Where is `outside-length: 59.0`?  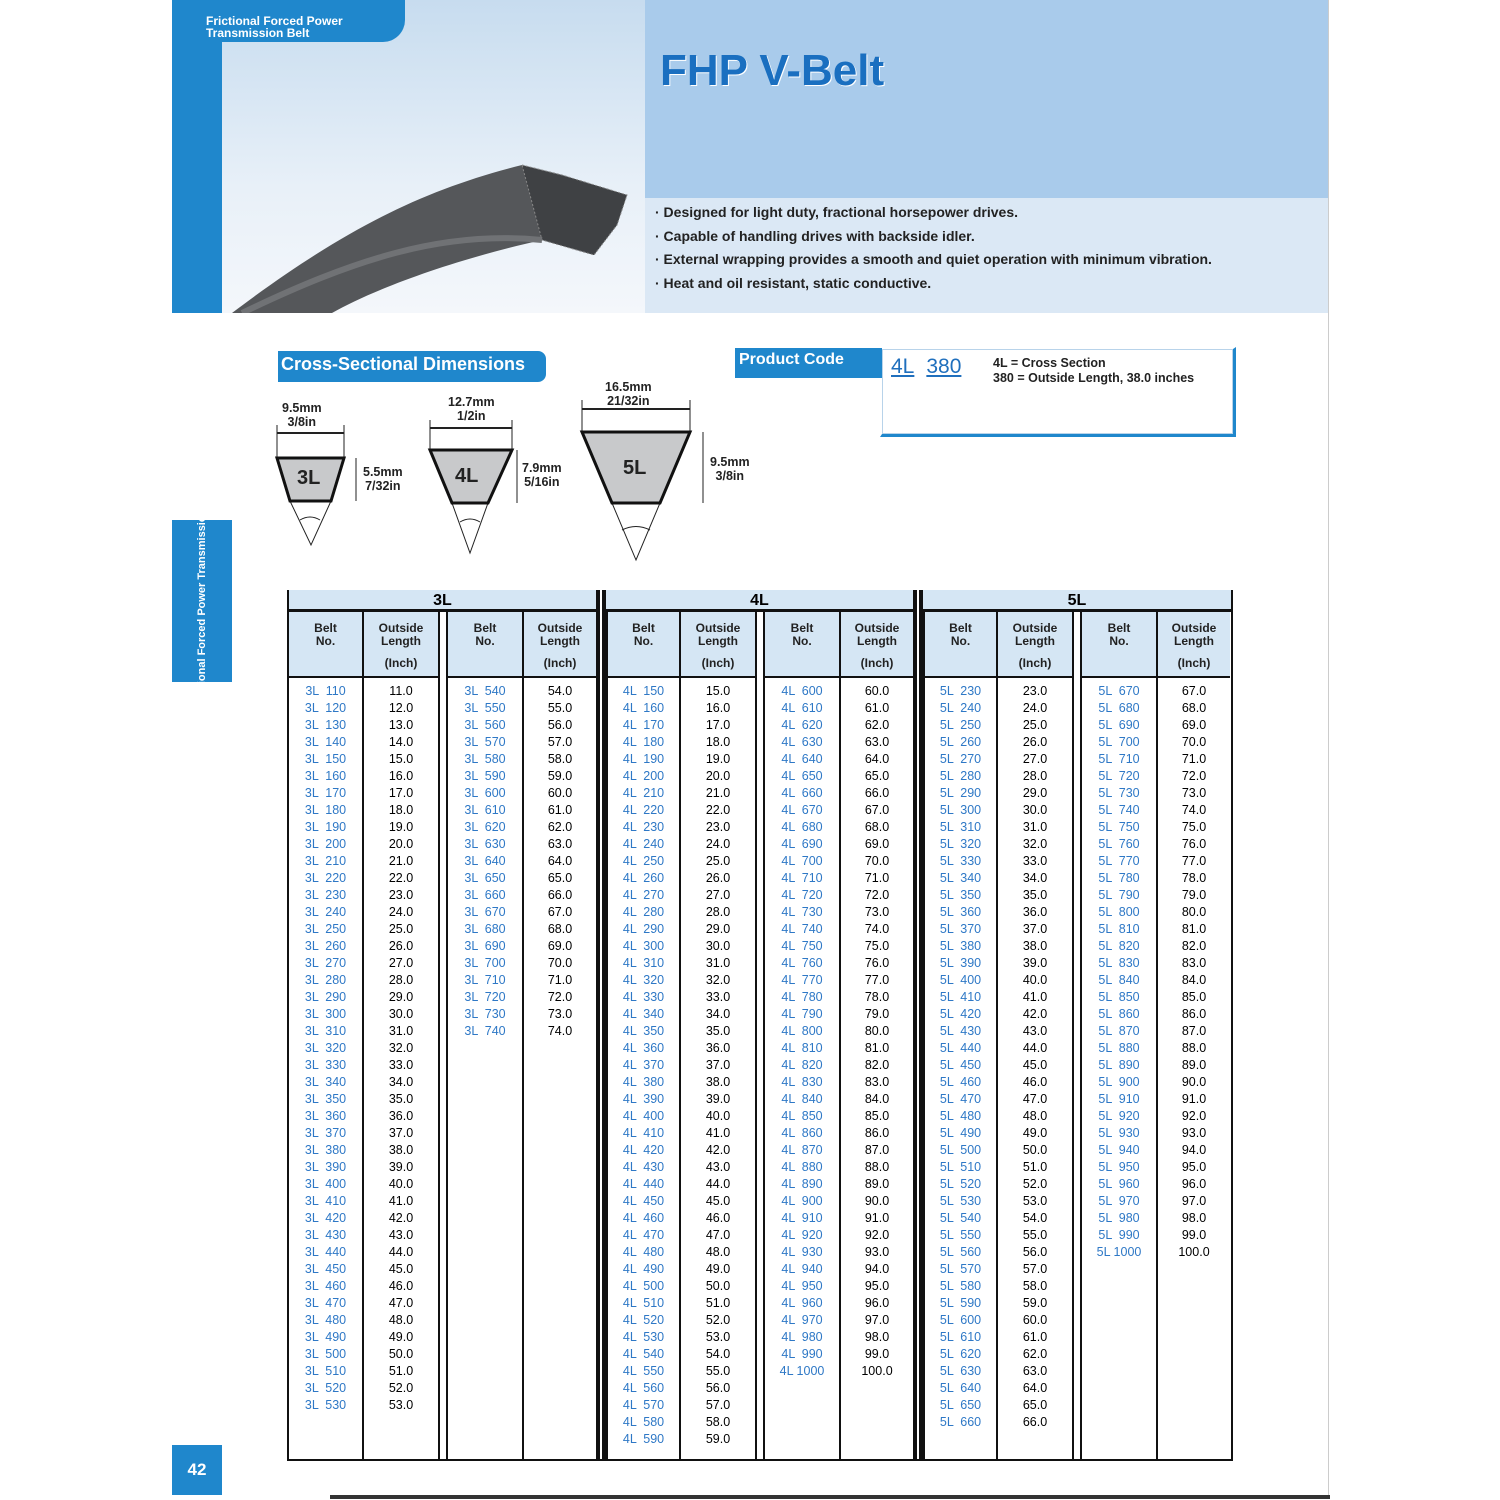
outside-length: 59.0 is located at coordinates (1035, 1303).